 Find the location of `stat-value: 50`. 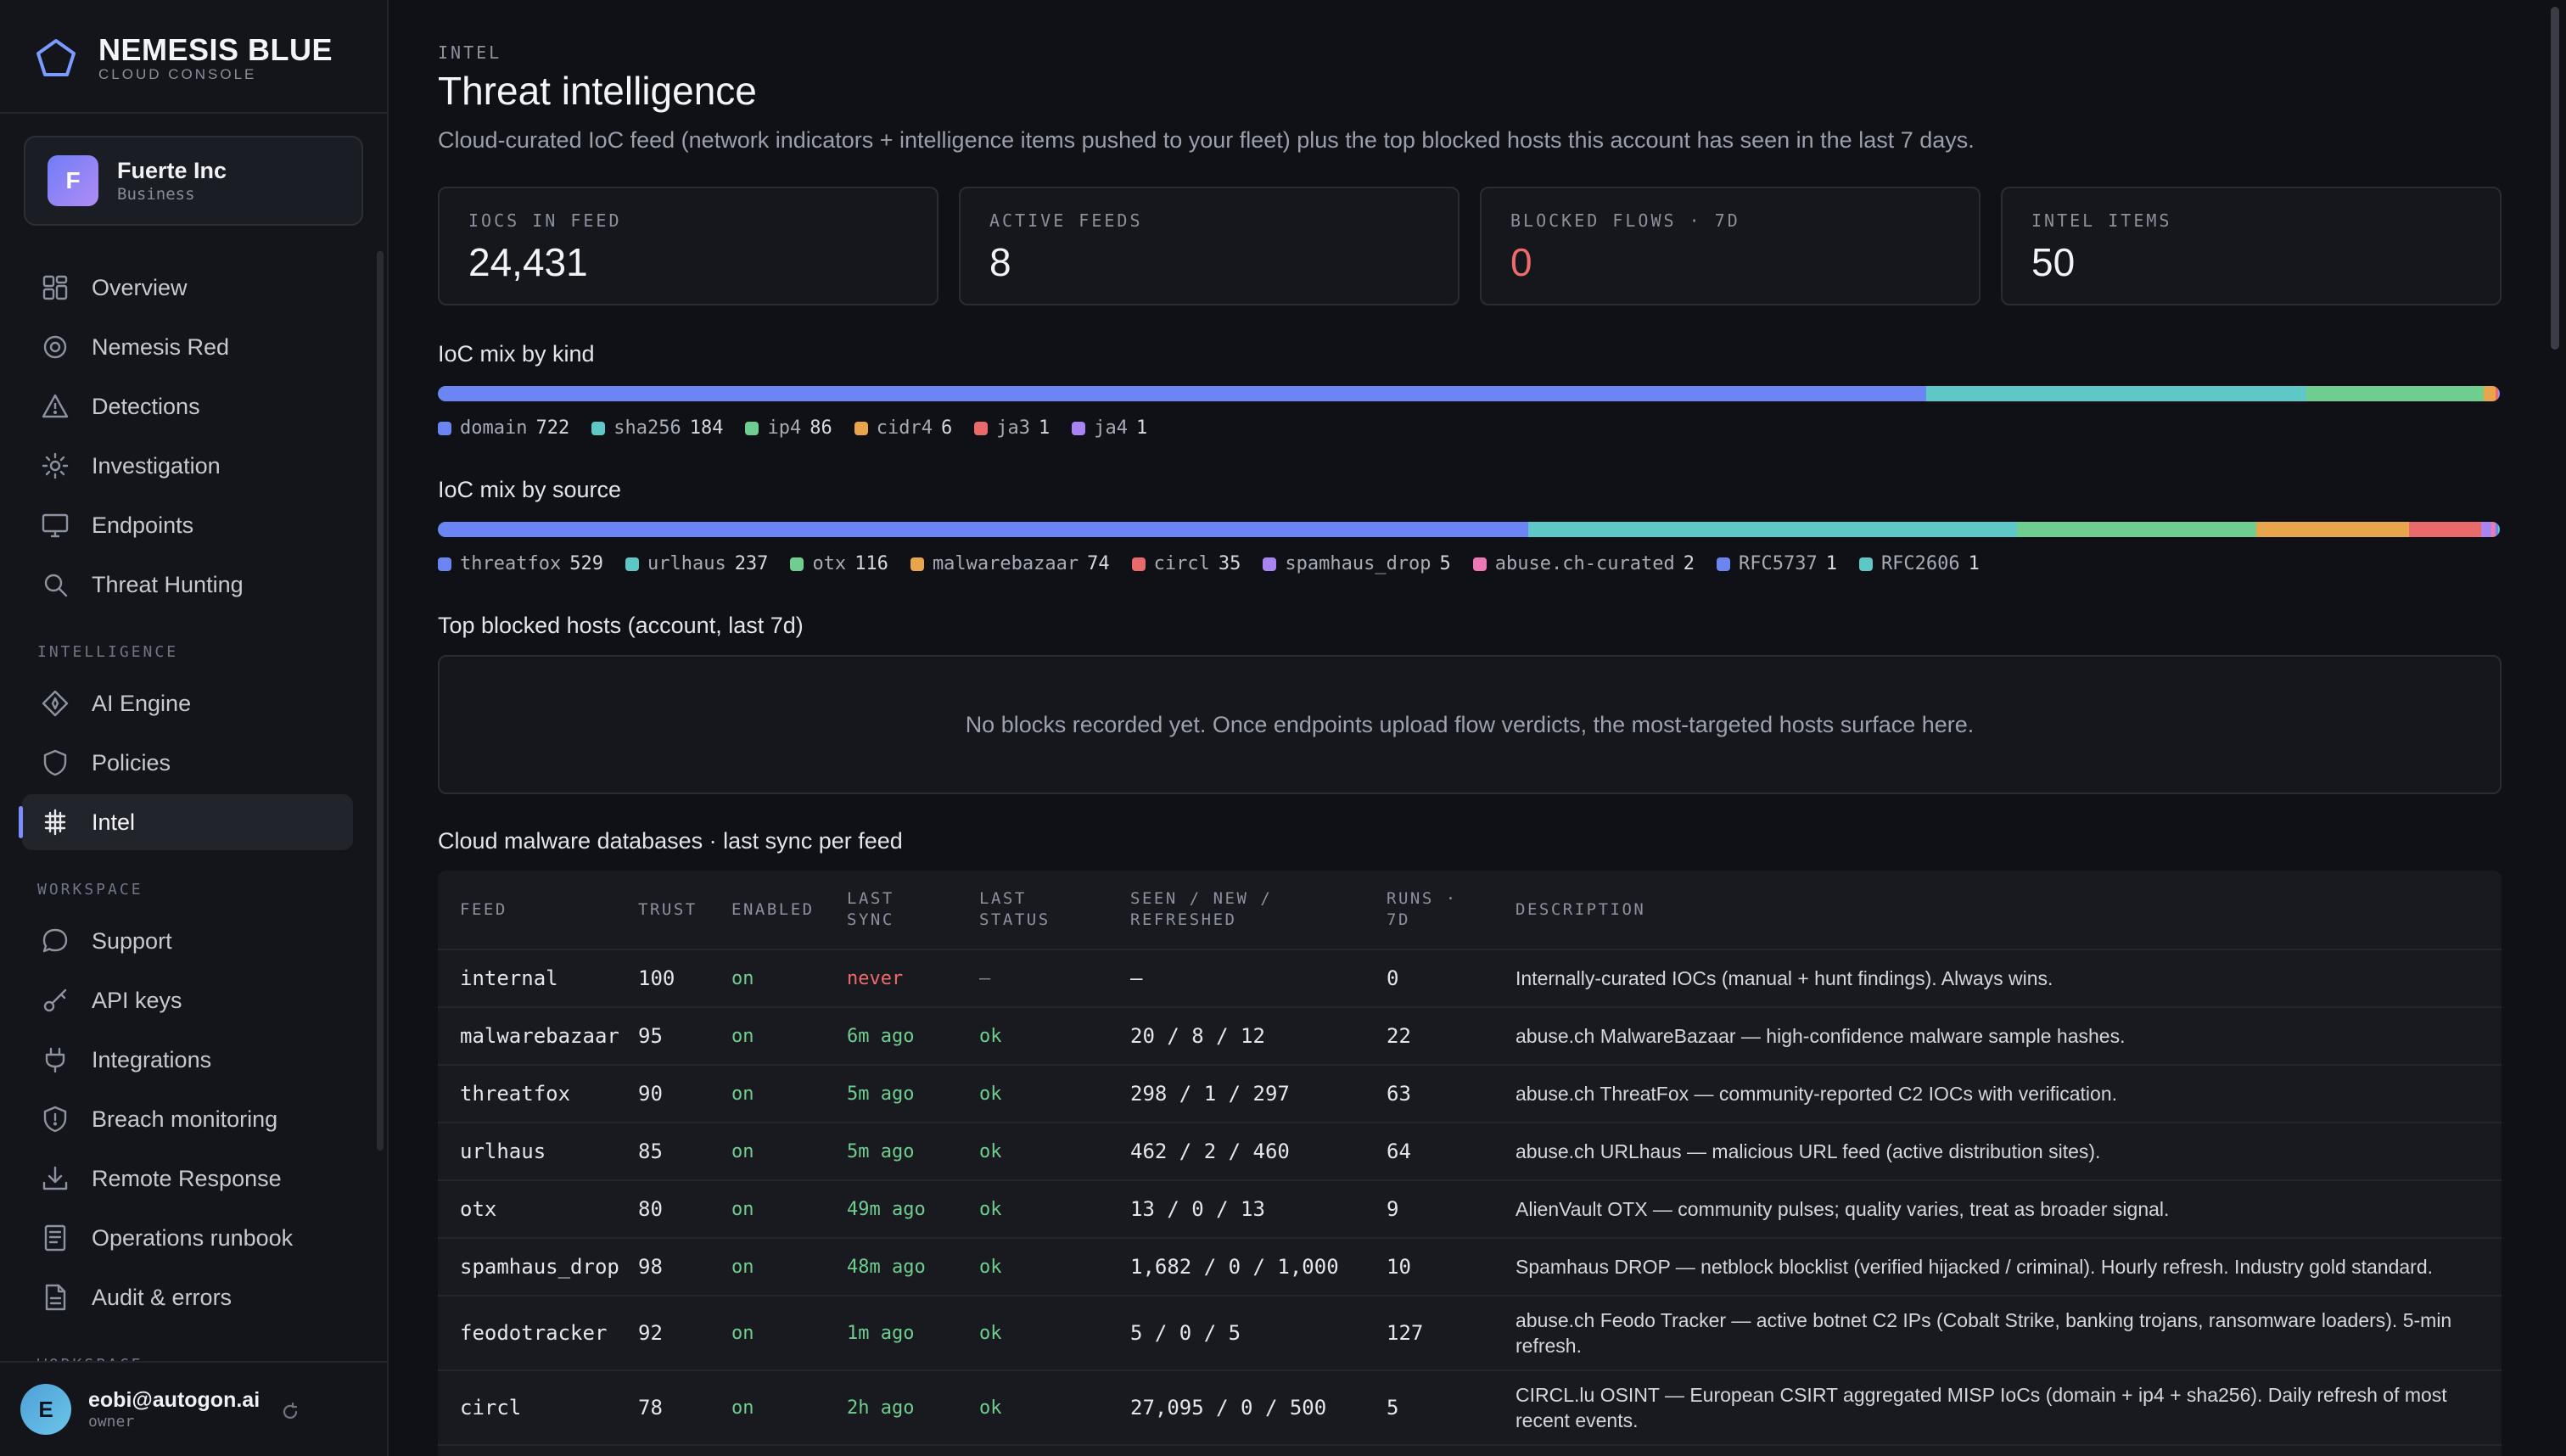

stat-value: 50 is located at coordinates (2053, 262).